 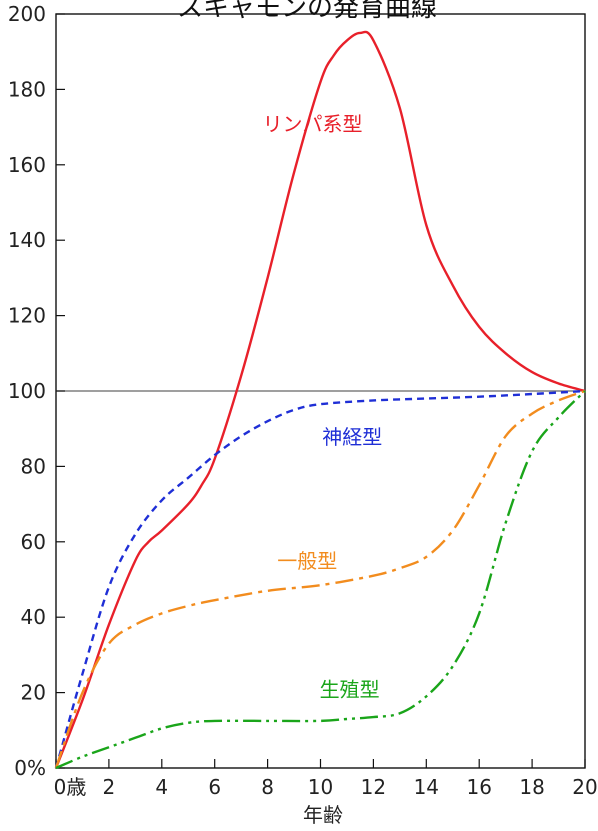 What do you see at coordinates (426, 787) in the screenshot?
I see `x-tick-label: 14` at bounding box center [426, 787].